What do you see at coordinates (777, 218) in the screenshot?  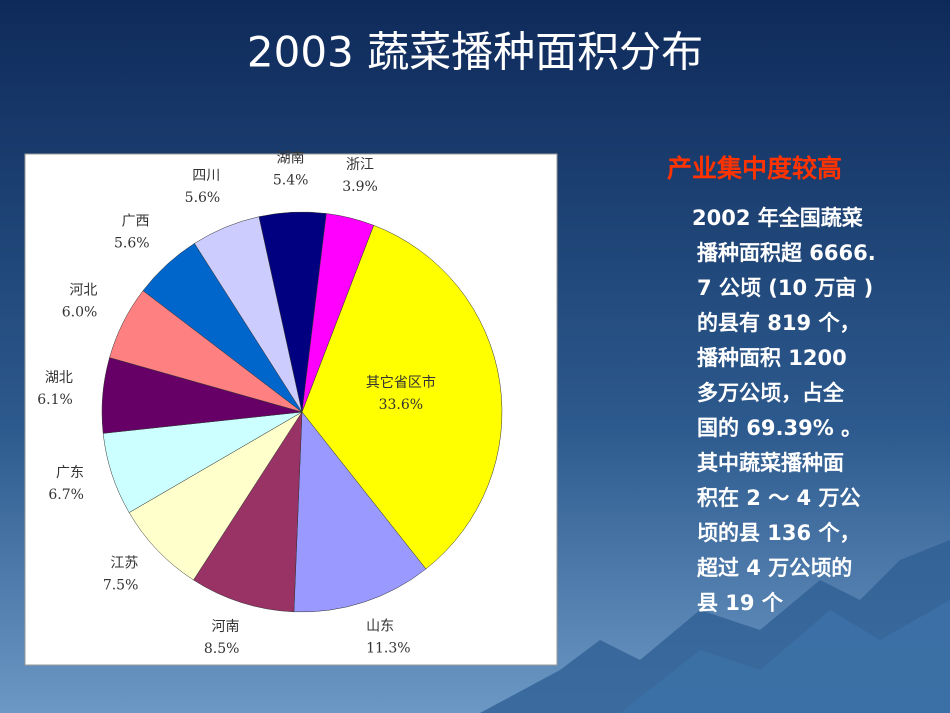 I see `sidebar-line: 2002 年全国蔬菜` at bounding box center [777, 218].